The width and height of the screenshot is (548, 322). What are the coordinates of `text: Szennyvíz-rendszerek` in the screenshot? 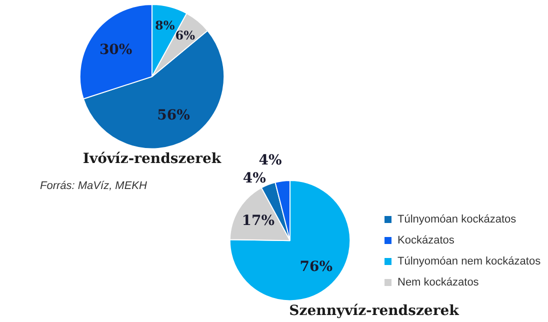 It's located at (374, 311).